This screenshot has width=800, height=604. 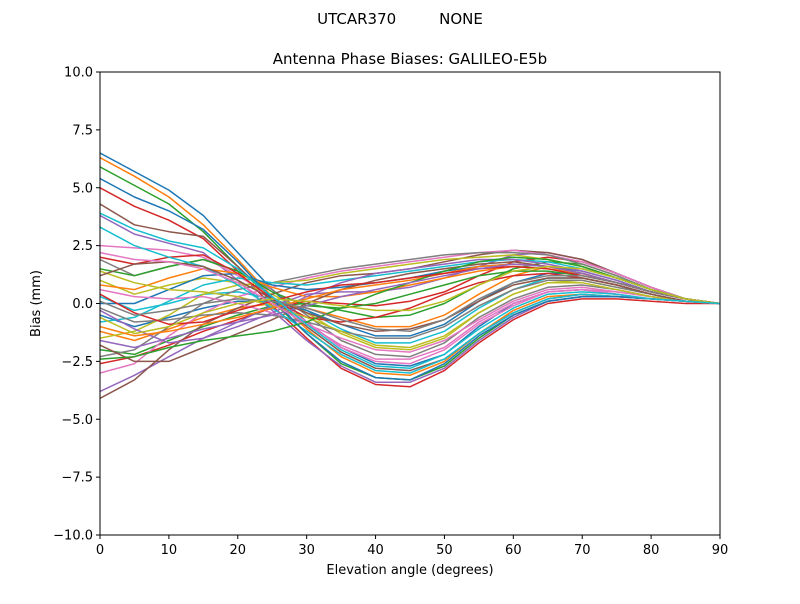 I want to click on y-tick-label: −5.0, so click(x=77, y=420).